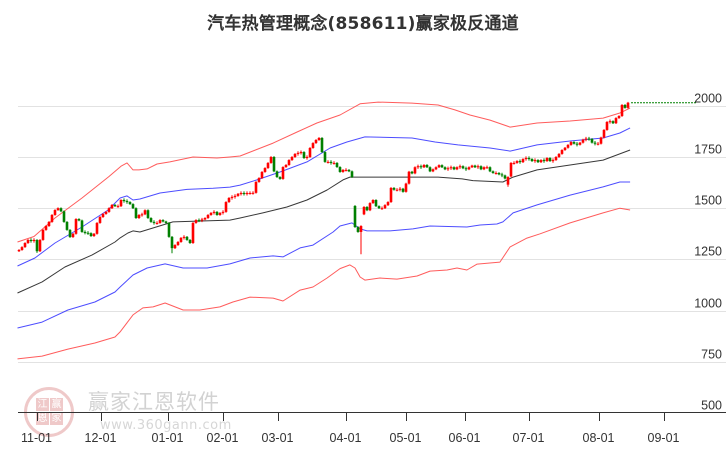  What do you see at coordinates (529, 438) in the screenshot?
I see `x-tick-label: 07-01` at bounding box center [529, 438].